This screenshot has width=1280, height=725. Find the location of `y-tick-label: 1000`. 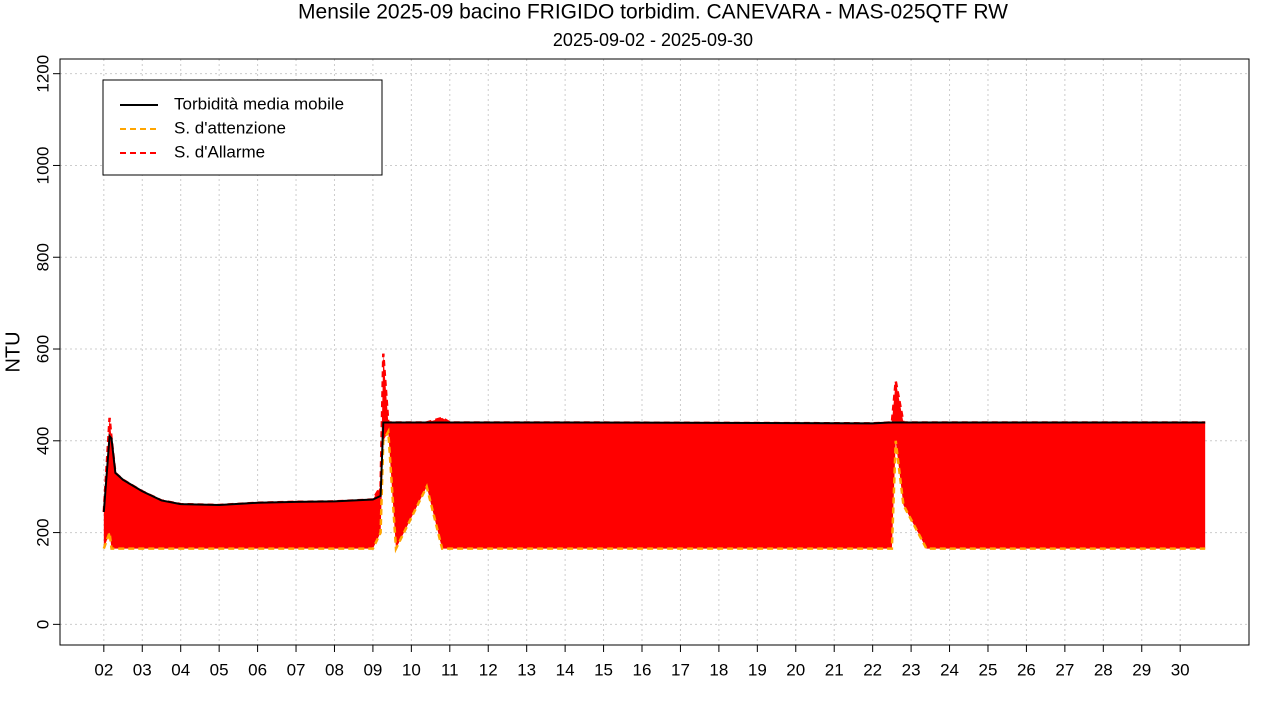

y-tick-label: 1000 is located at coordinates (42, 166).